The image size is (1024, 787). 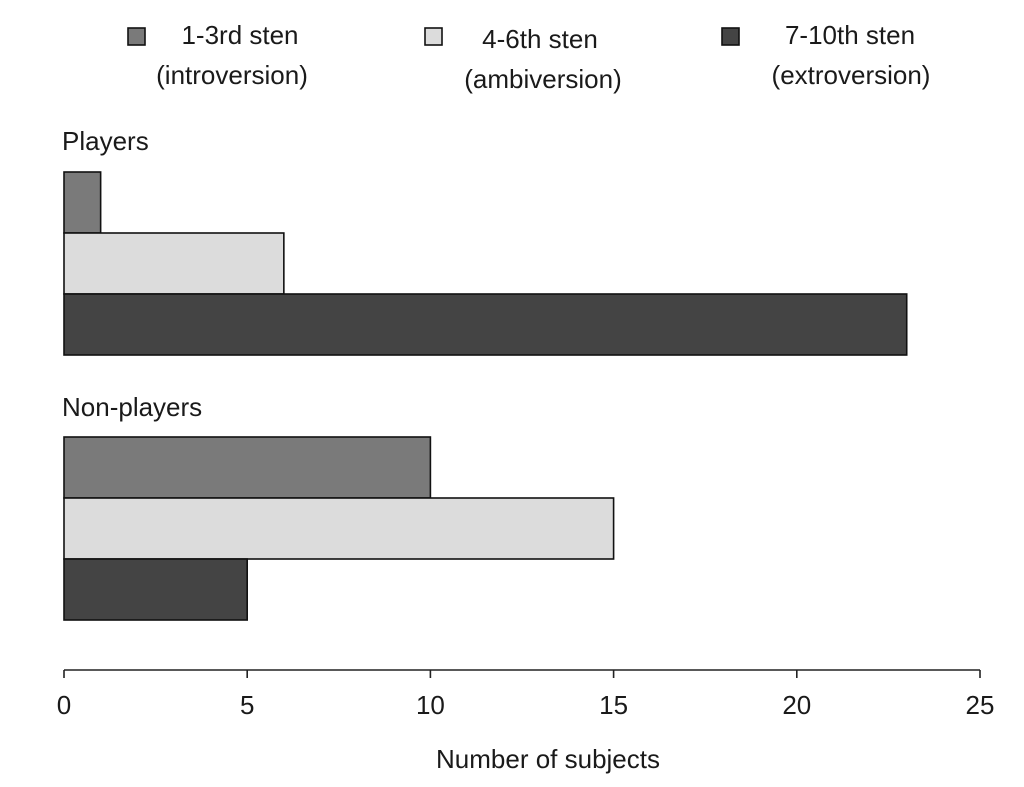 I want to click on legend-item-1: 4-6th sten (ambiversion), so click(x=523, y=59).